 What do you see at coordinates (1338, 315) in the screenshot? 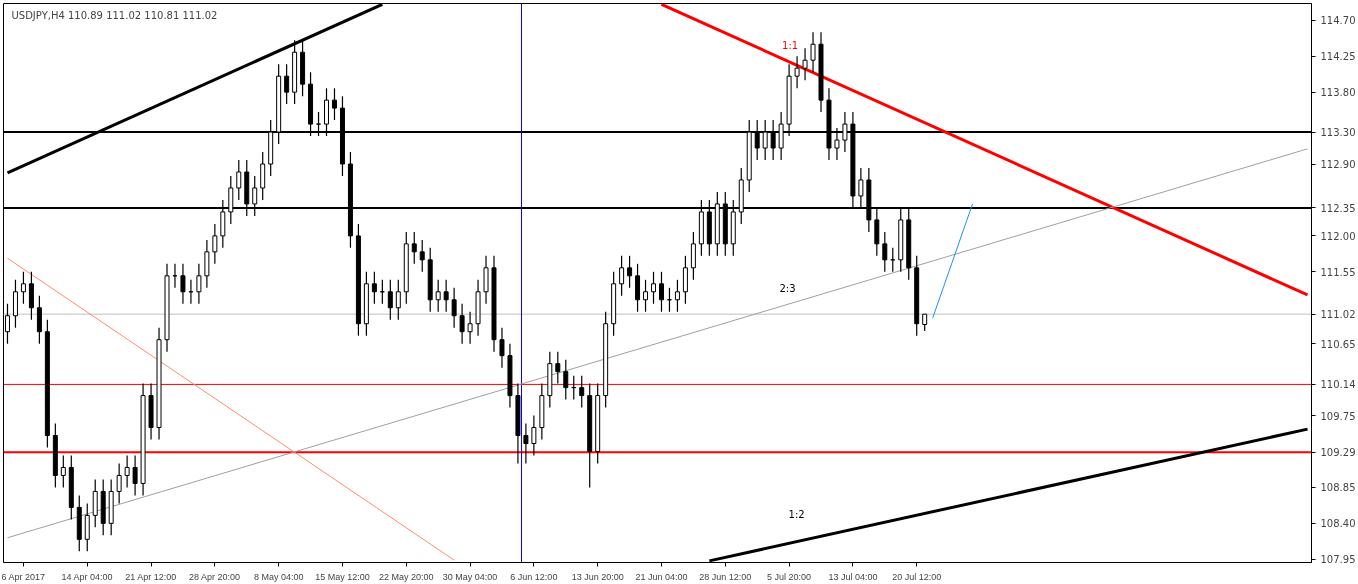
I see `ref-line-label: 111.02` at bounding box center [1338, 315].